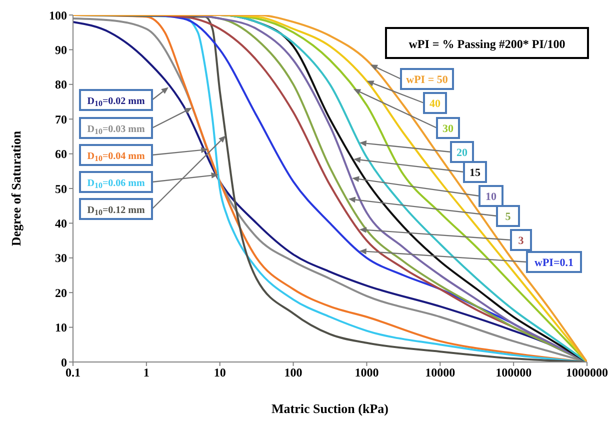 This screenshot has width=614, height=421. What do you see at coordinates (448, 129) in the screenshot?
I see `text: 30` at bounding box center [448, 129].